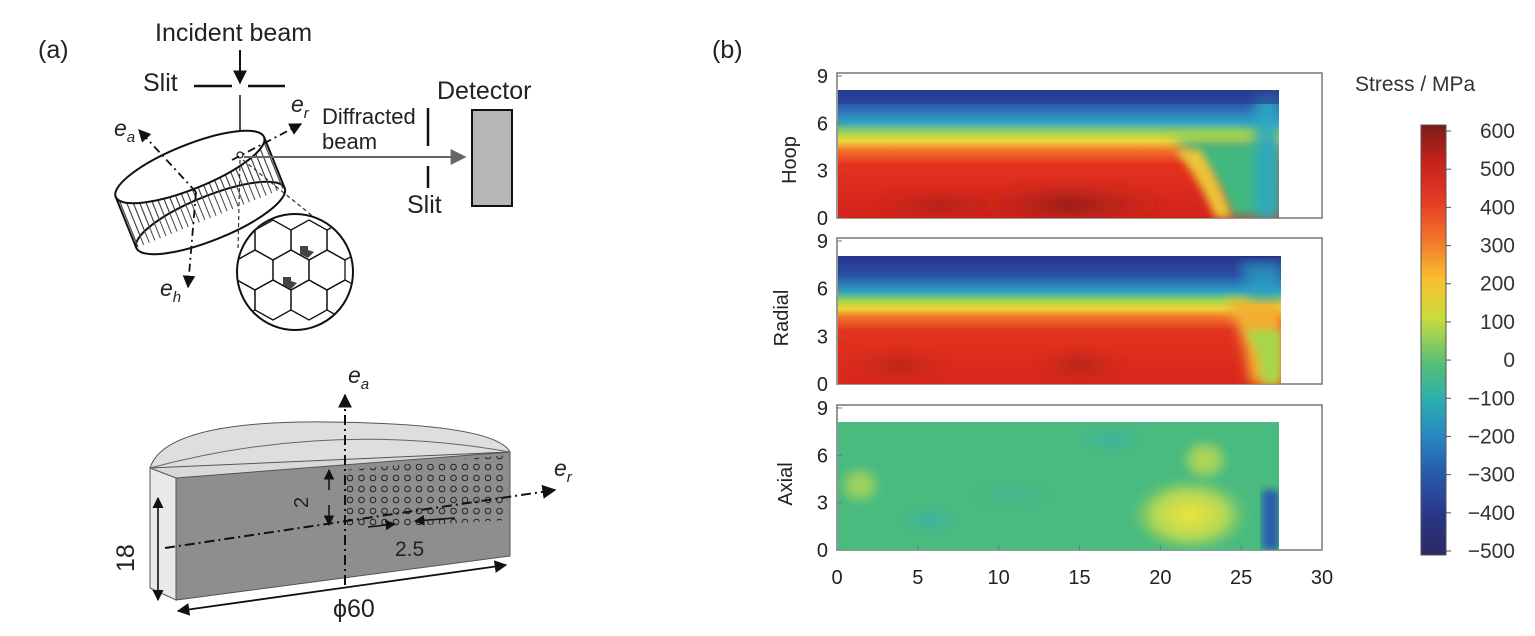 The image size is (1535, 636). I want to click on colorbar-tick-label: 200, so click(1497, 284).